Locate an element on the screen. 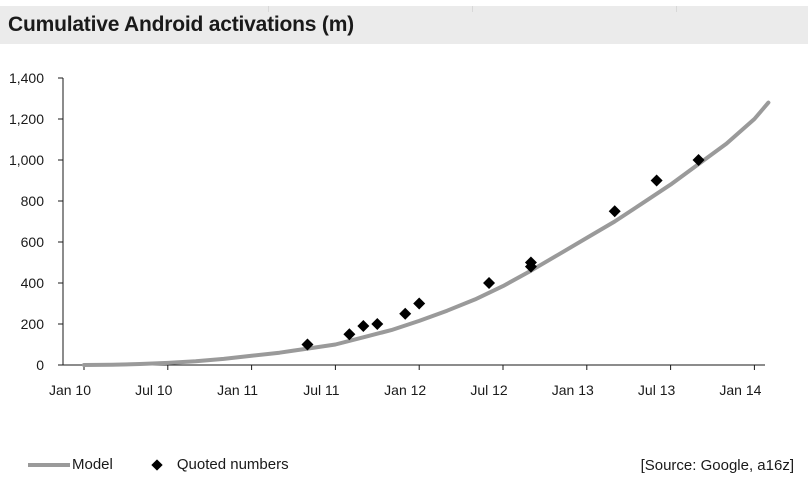 This screenshot has height=486, width=808. x-tick-label: Jan 10 is located at coordinates (70, 390).